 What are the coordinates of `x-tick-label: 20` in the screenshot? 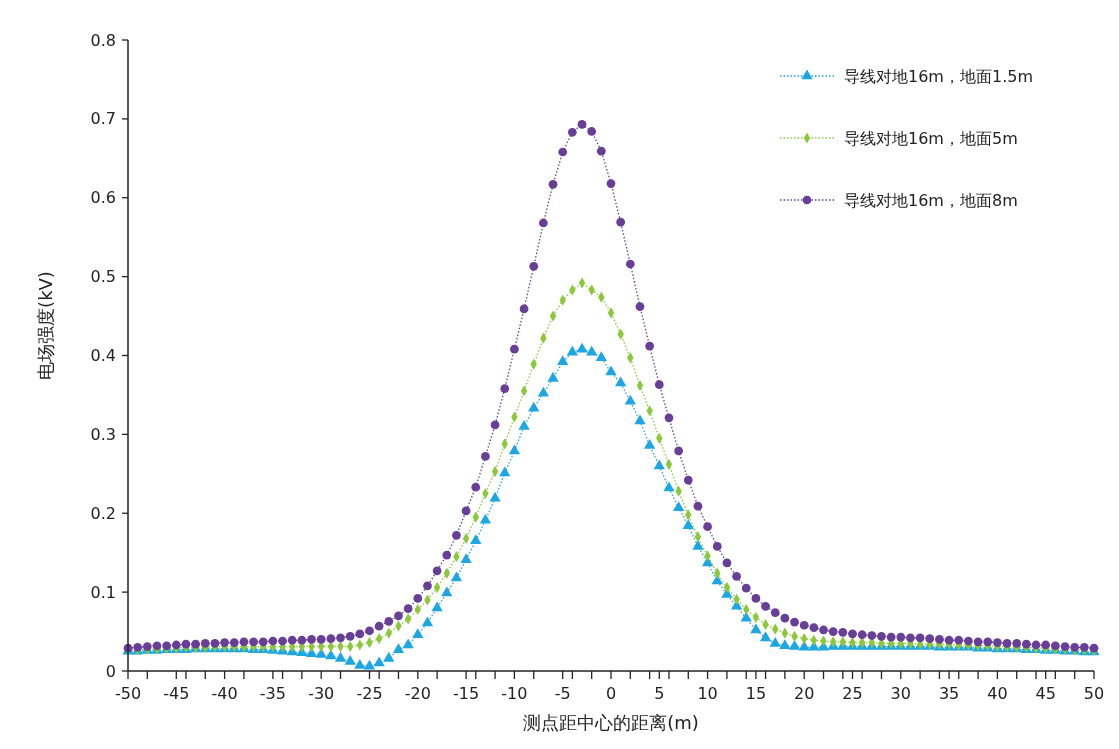 It's located at (804, 693).